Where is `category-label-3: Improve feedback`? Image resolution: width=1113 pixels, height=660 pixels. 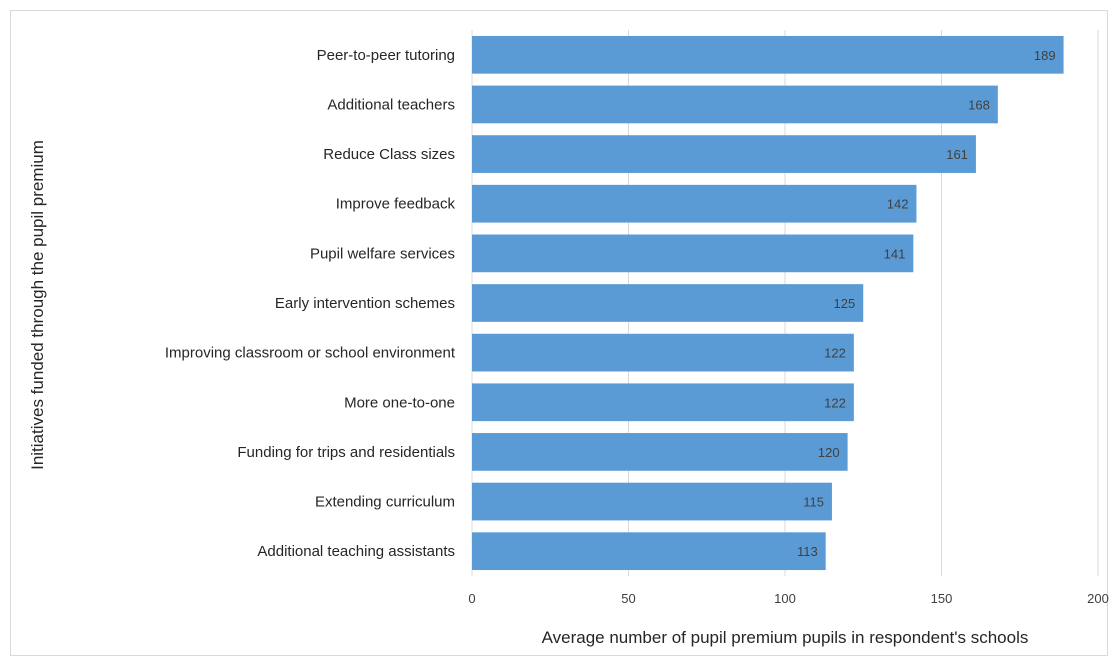 category-label-3: Improve feedback is located at coordinates (396, 204).